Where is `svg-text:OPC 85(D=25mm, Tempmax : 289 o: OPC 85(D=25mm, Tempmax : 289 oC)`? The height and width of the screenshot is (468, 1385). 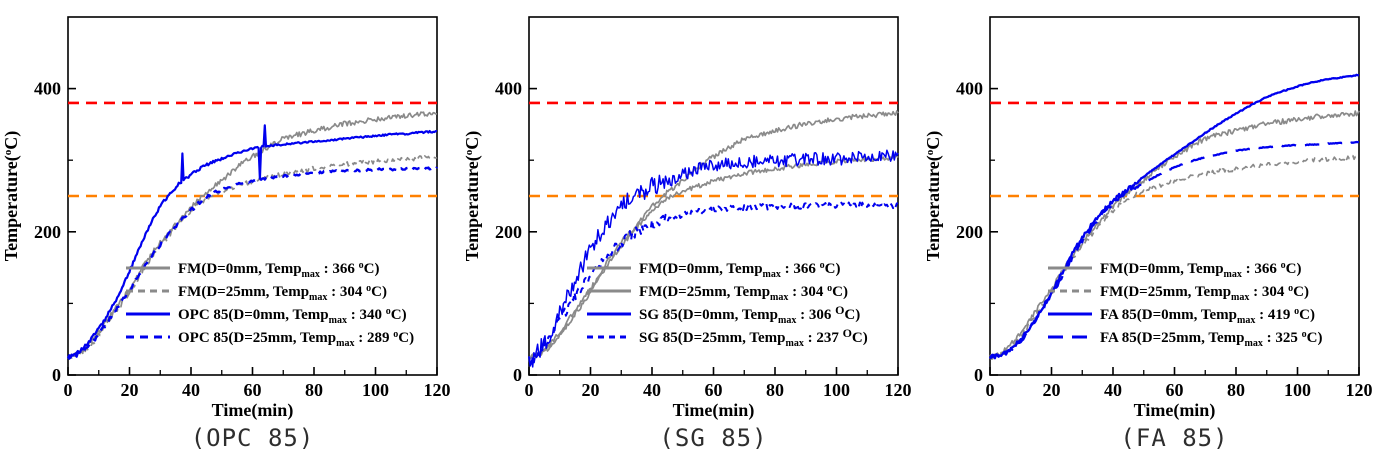 svg-text:OPC 85(D=25mm, Tempmax : 289 o: OPC 85(D=25mm, Tempmax : 289 oC) is located at coordinates (296, 339).